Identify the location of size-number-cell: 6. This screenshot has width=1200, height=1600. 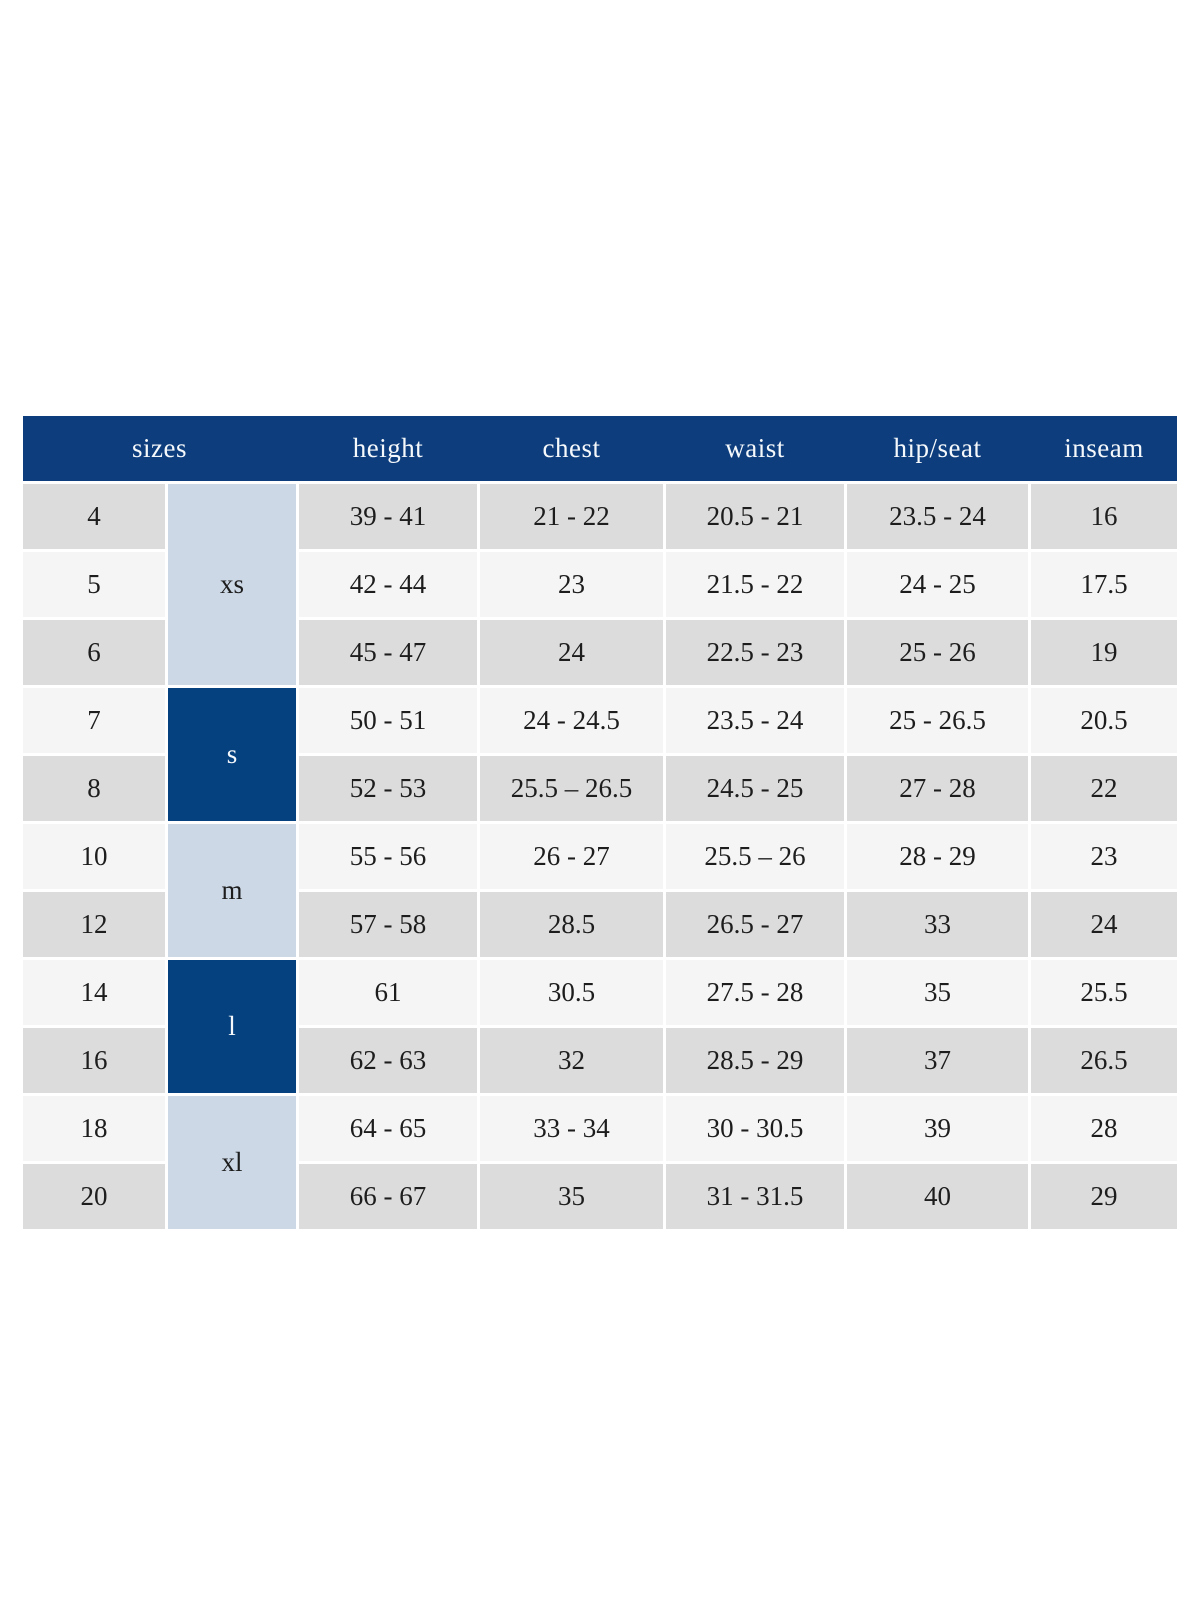
(94, 652).